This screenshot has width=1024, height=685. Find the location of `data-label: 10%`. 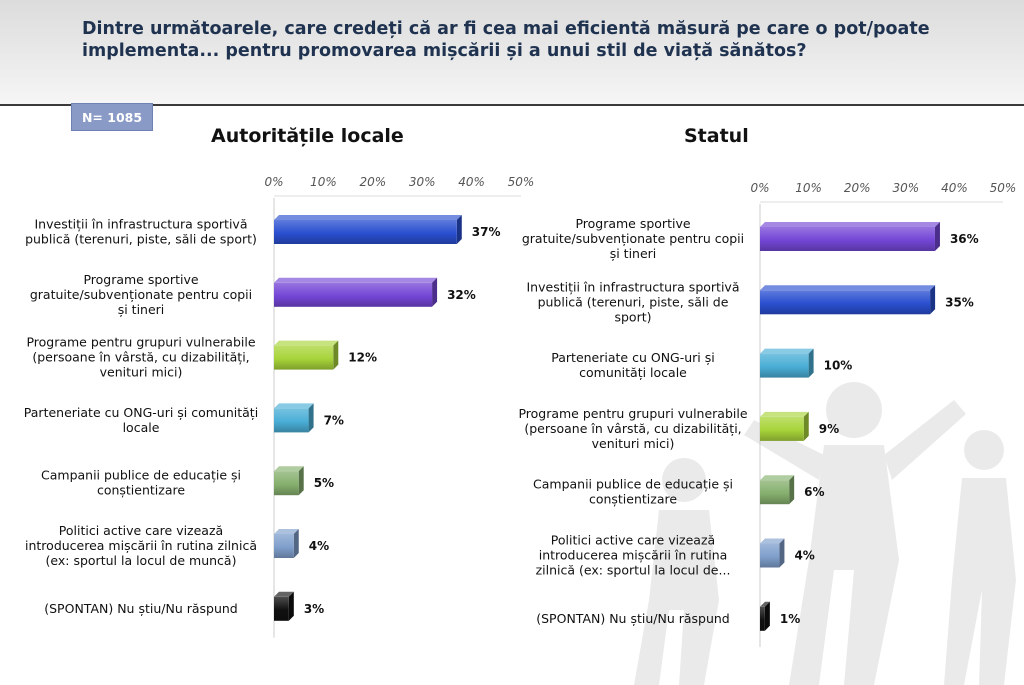

data-label: 10% is located at coordinates (838, 366).